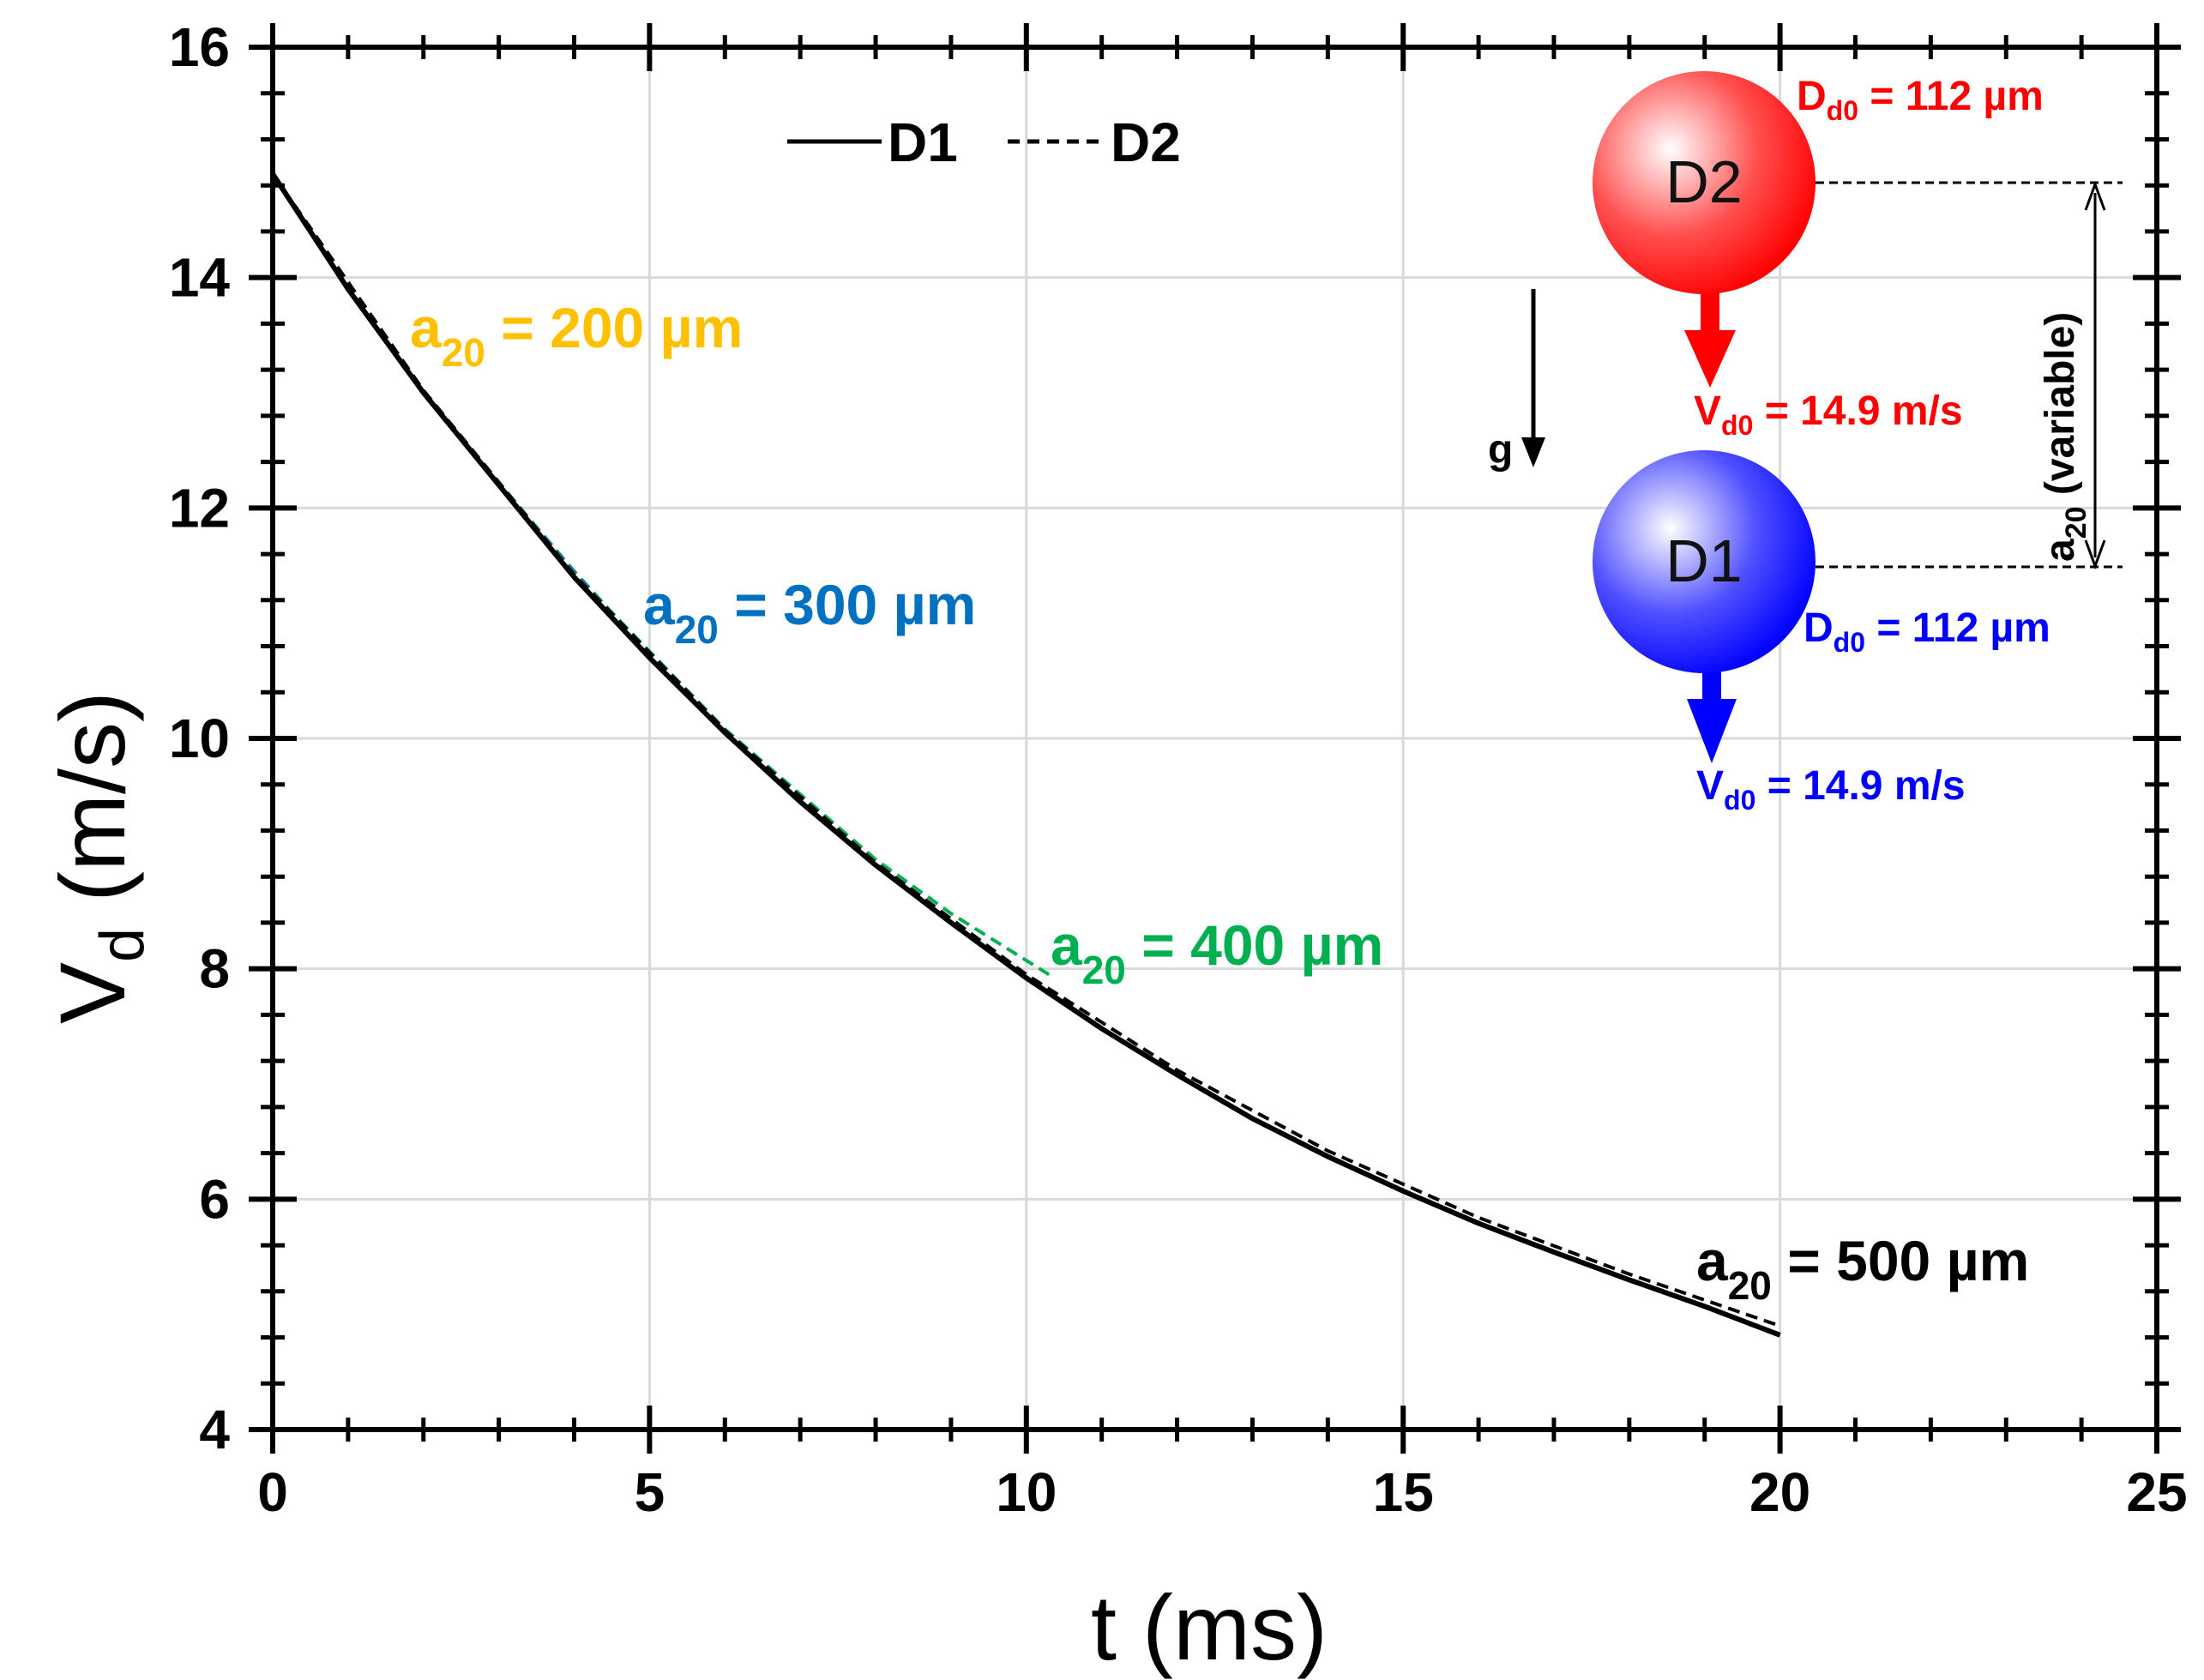  Describe the element at coordinates (122, 945) in the screenshot. I see `y-axis-title-sub: d` at that location.